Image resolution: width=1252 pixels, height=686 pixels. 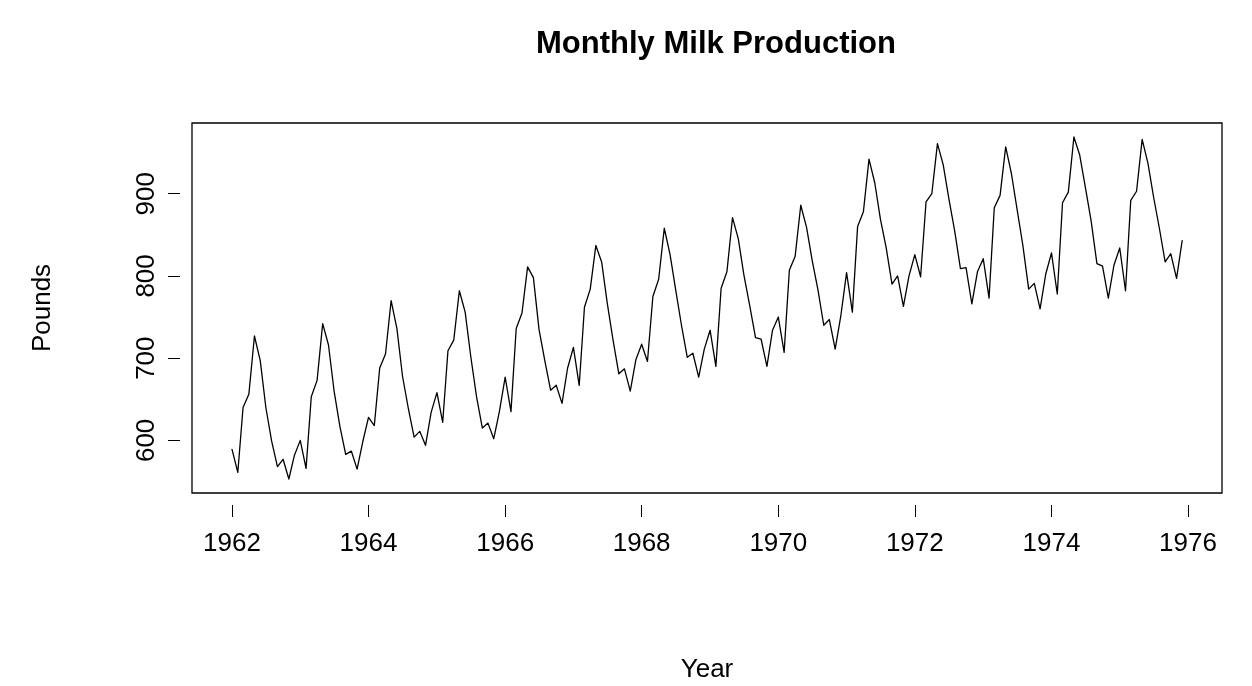 What do you see at coordinates (232, 542) in the screenshot?
I see `x-tick-label: 1962` at bounding box center [232, 542].